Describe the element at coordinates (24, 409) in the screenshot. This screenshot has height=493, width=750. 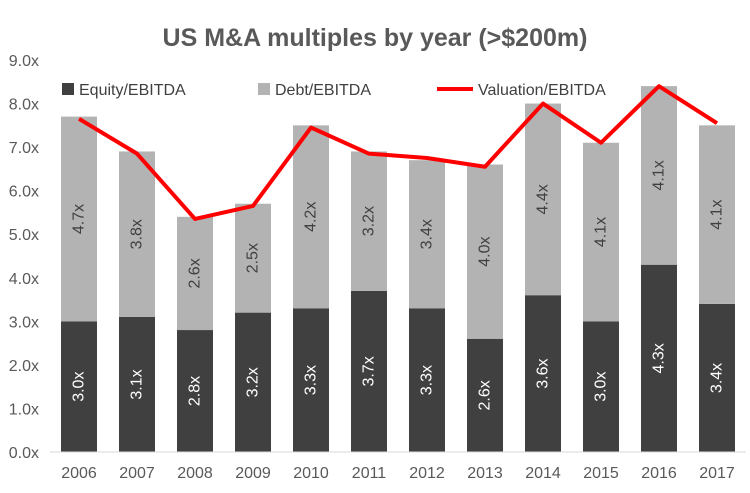
I see `y-tick-label: 1.0x` at that location.